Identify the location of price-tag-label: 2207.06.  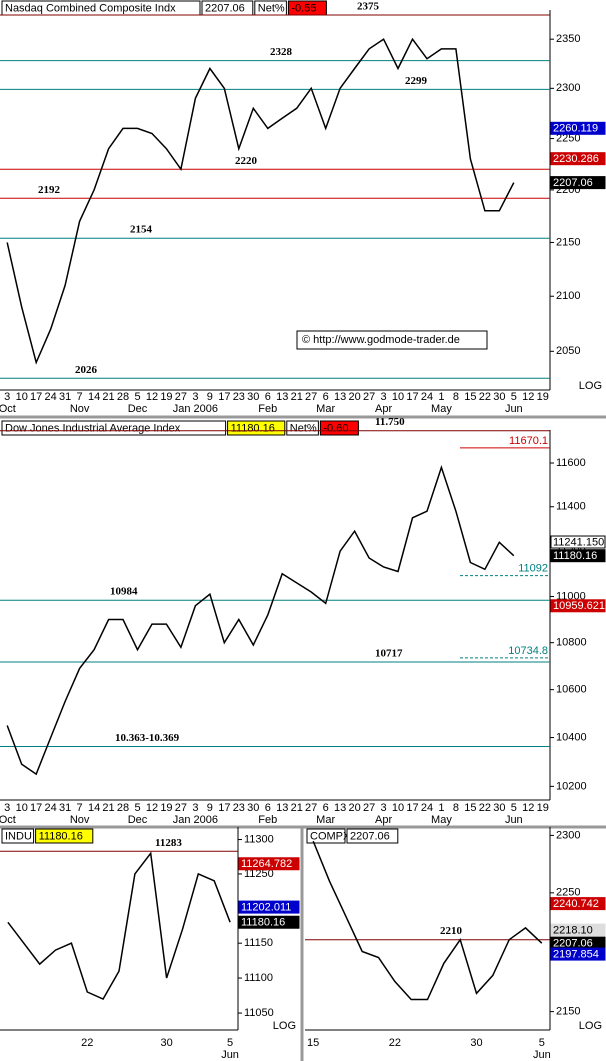
(573, 944).